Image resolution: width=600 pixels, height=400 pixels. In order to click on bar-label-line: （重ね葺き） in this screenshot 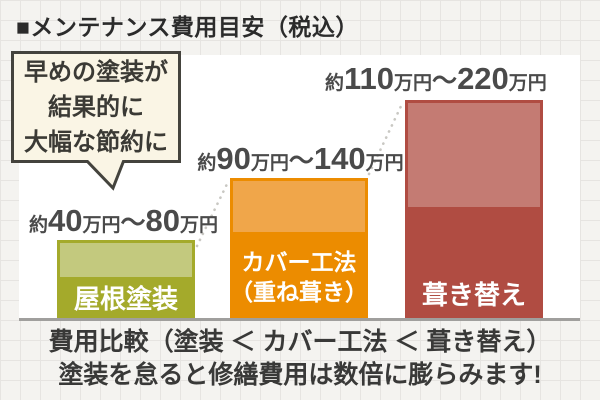, I will do `click(299, 291)`.